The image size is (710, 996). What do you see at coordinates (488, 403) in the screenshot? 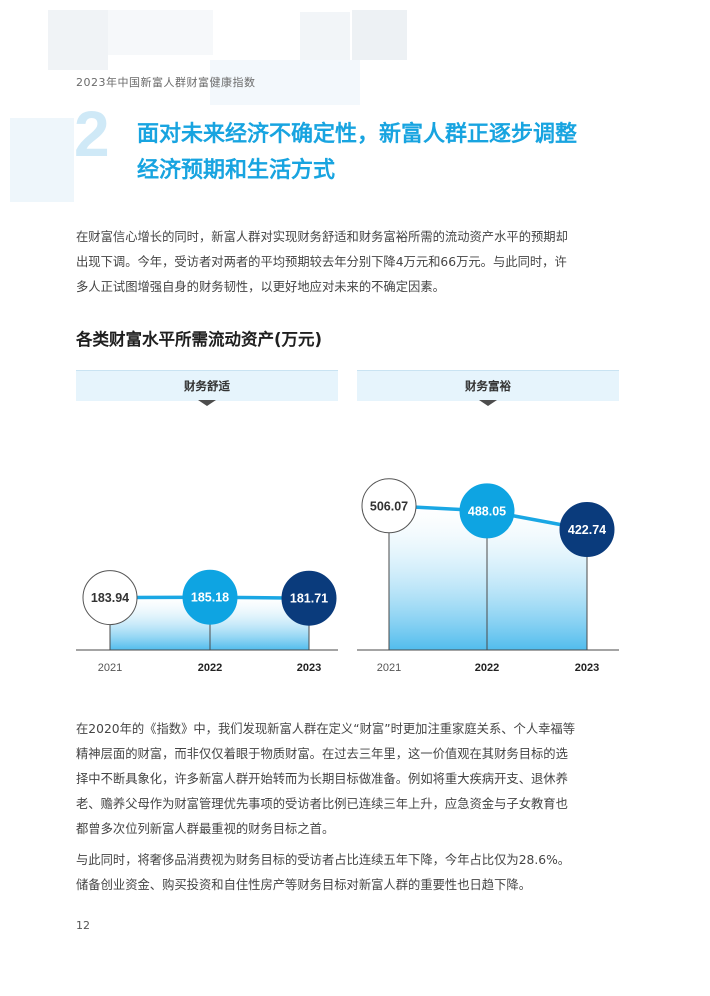
I see `panel-arrow-wealthy` at bounding box center [488, 403].